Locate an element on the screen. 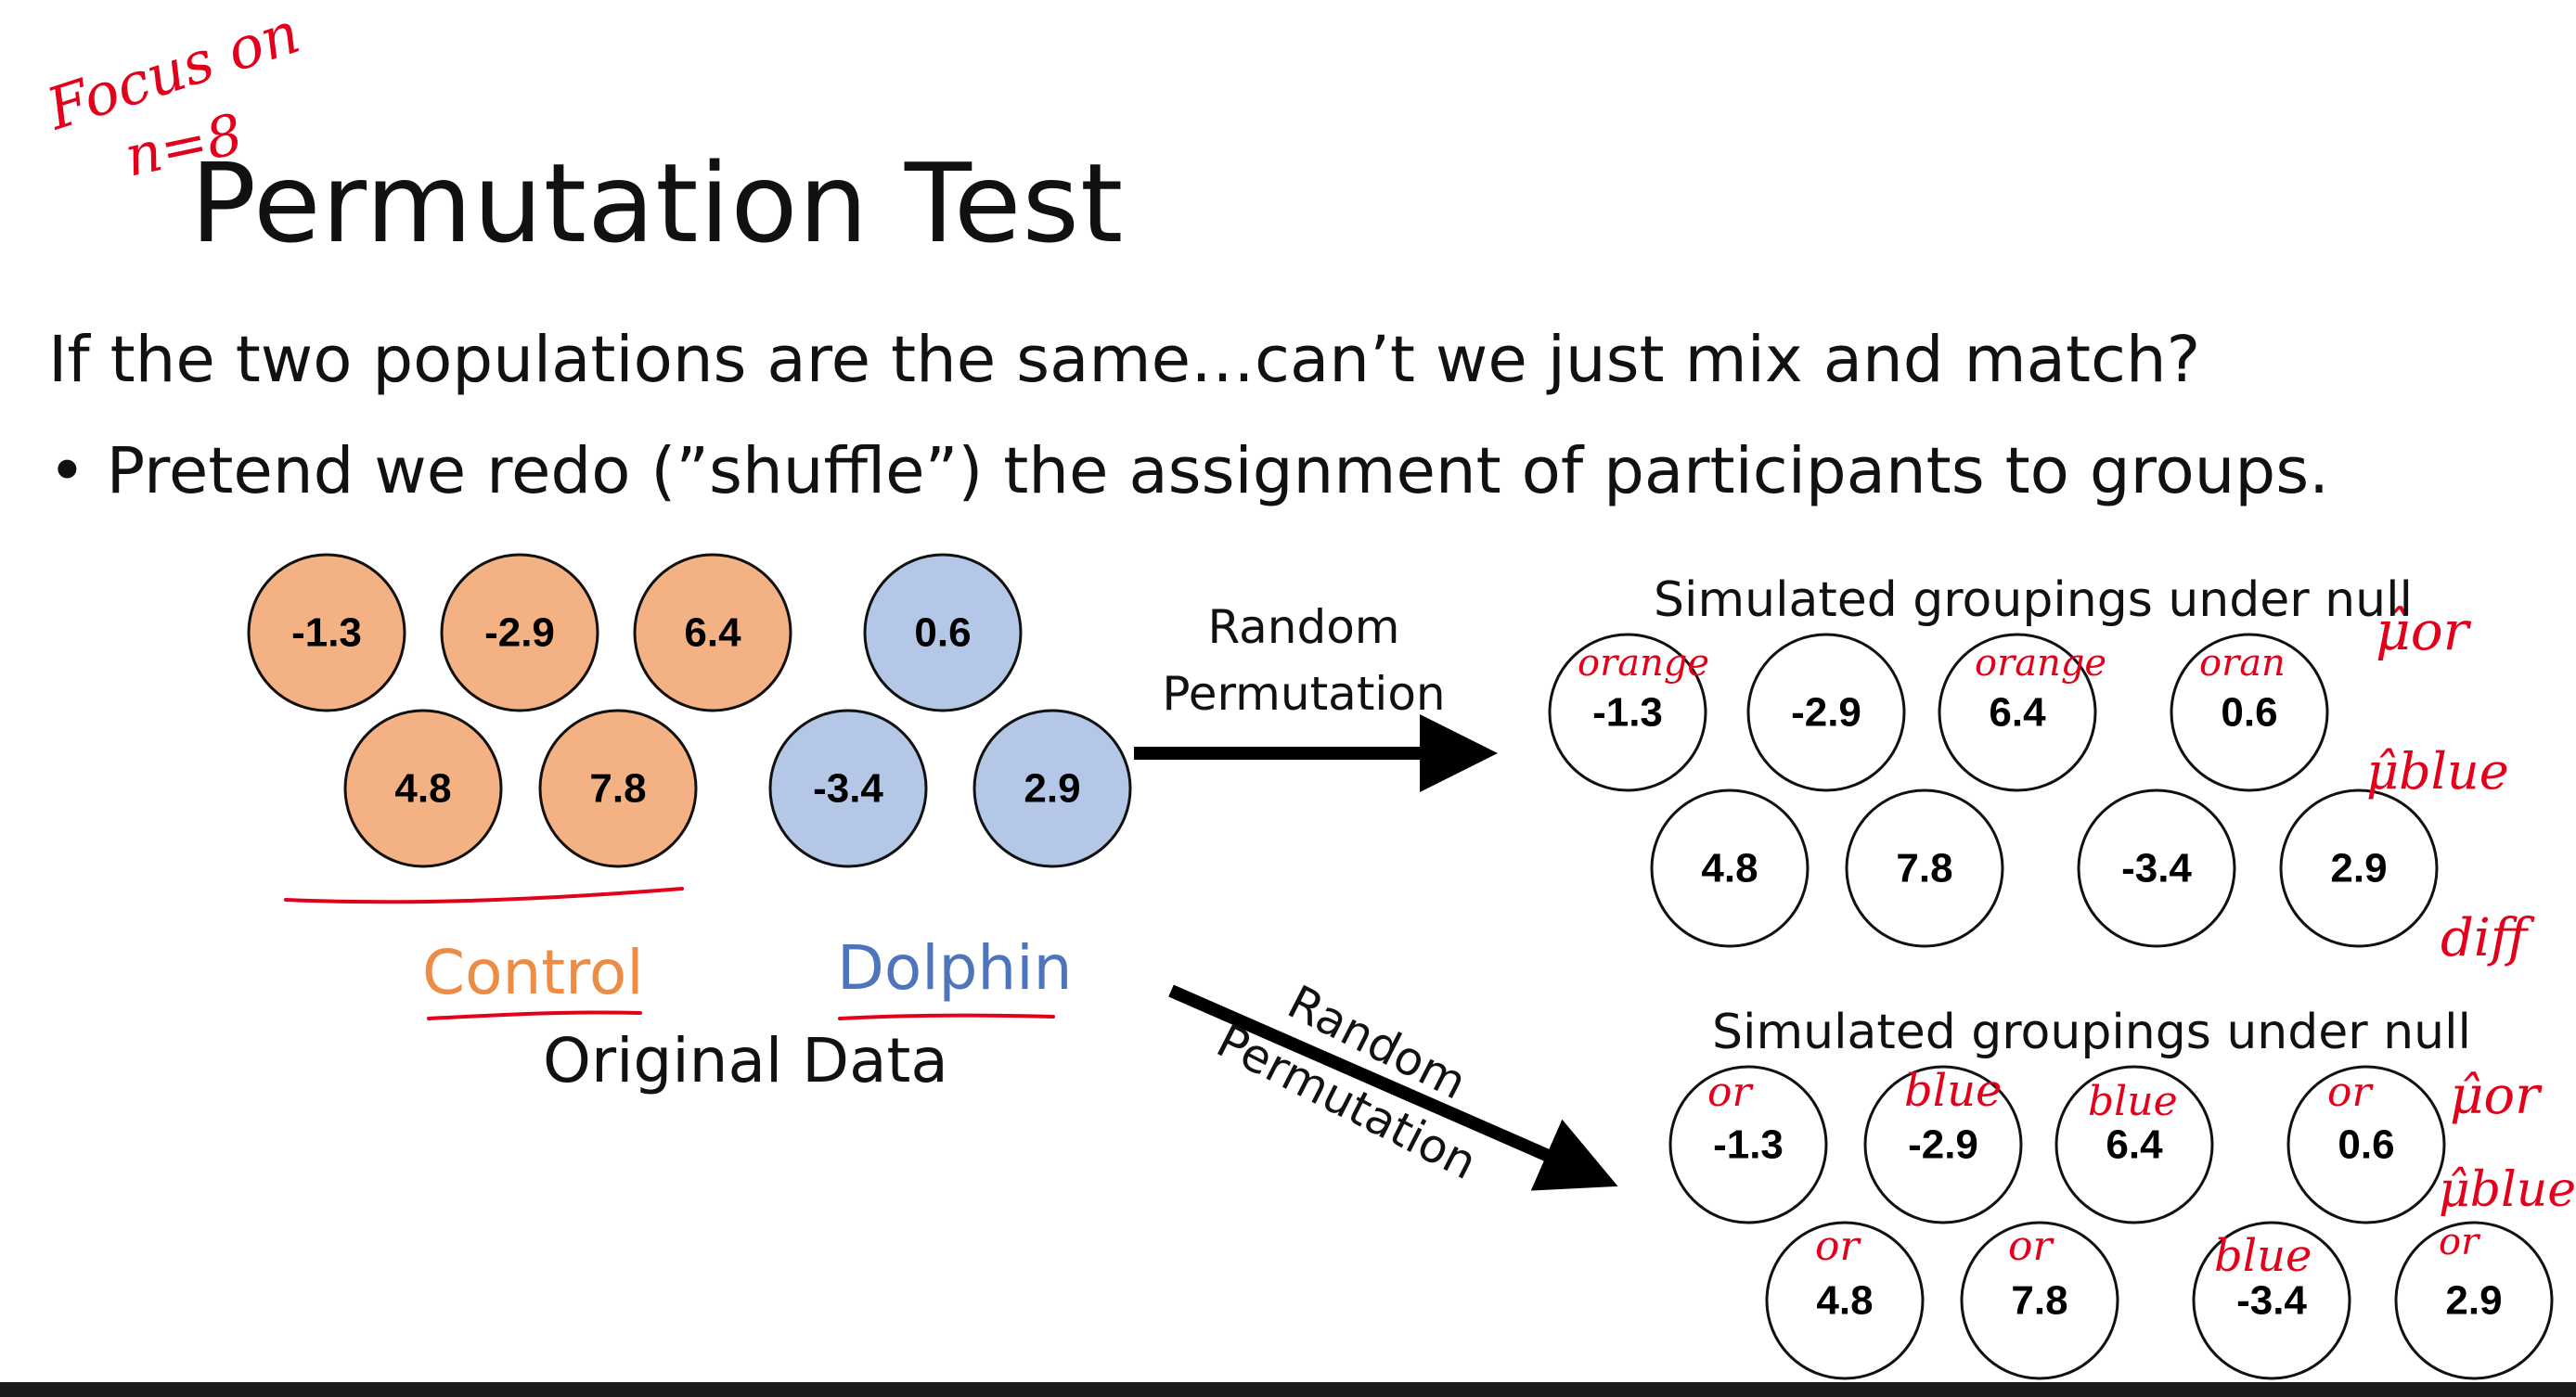 The image size is (2576, 1397). sim2-circle: 7.8 is located at coordinates (2039, 1300).